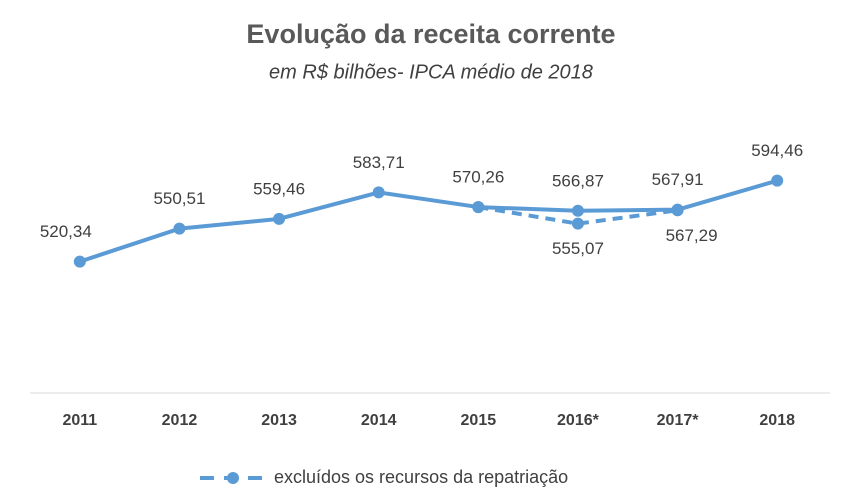 This screenshot has height=499, width=862. What do you see at coordinates (479, 420) in the screenshot?
I see `x-tick-label: 2015` at bounding box center [479, 420].